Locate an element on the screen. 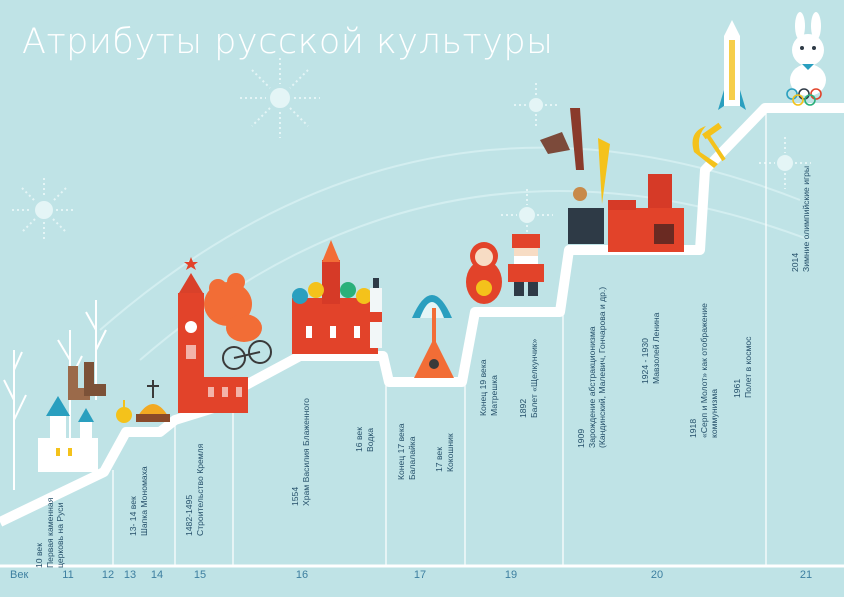  rocket-illustration is located at coordinates (732, 65).